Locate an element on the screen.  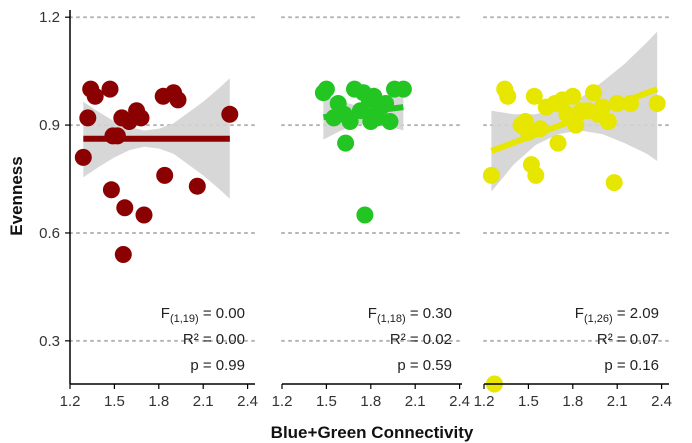
f-degrees-of-freedom: (1,19) is located at coordinates (184, 319).